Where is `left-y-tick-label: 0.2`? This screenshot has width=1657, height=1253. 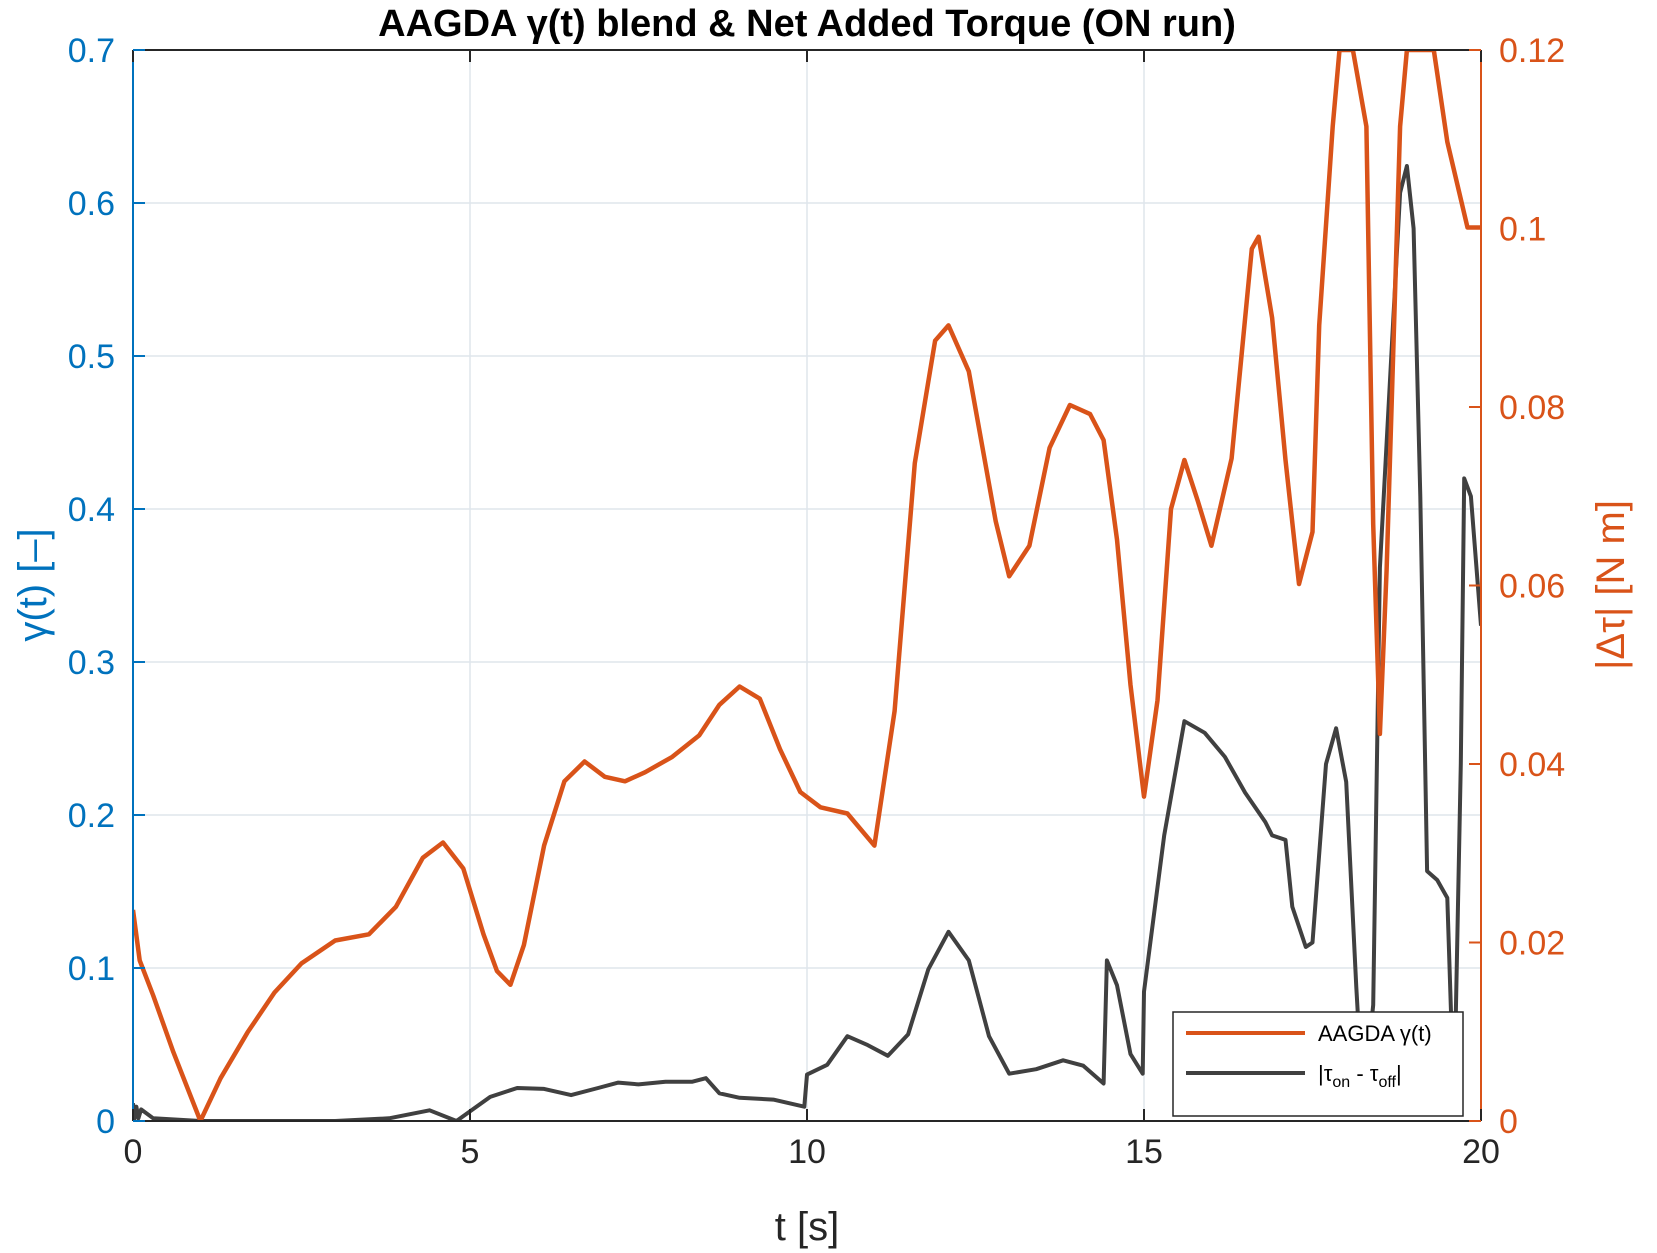
left-y-tick-label: 0.2 is located at coordinates (91, 816).